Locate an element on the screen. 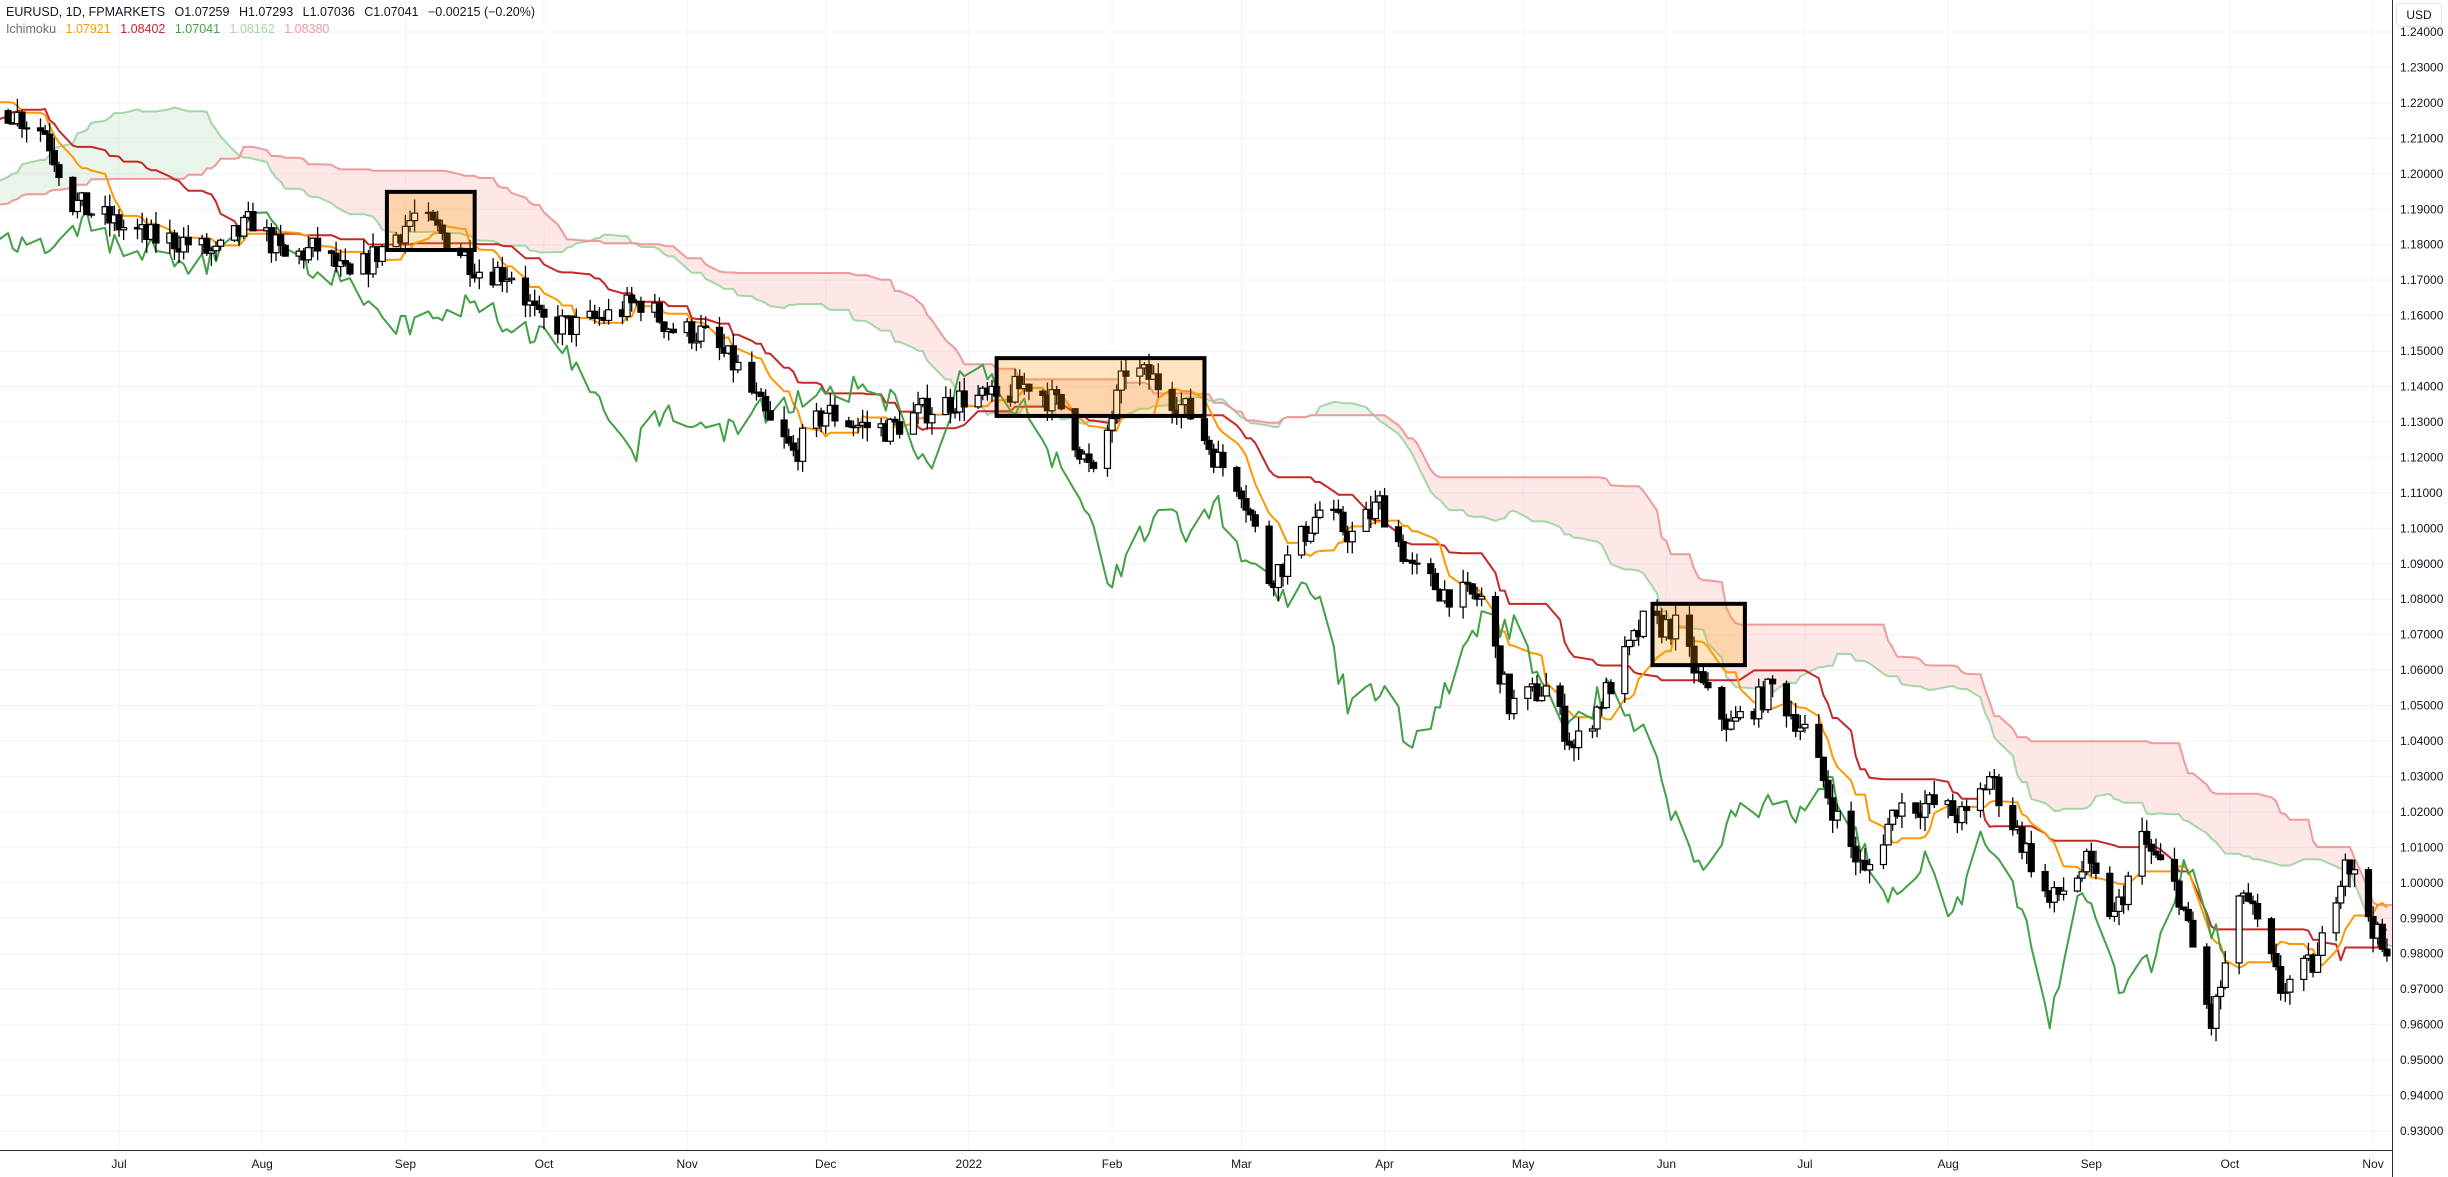 The height and width of the screenshot is (1177, 2448). price-tick-label: 1.10000 is located at coordinates (2422, 528).